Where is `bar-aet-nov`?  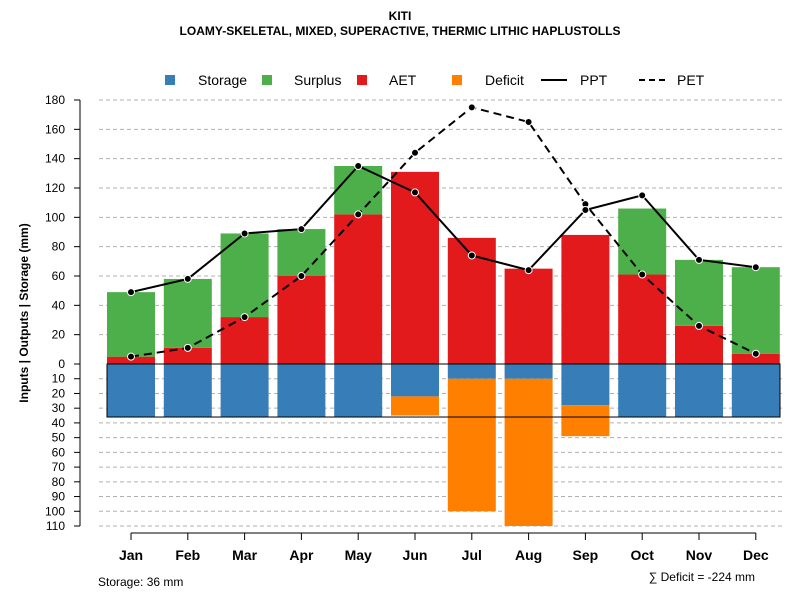
bar-aet-nov is located at coordinates (699, 344).